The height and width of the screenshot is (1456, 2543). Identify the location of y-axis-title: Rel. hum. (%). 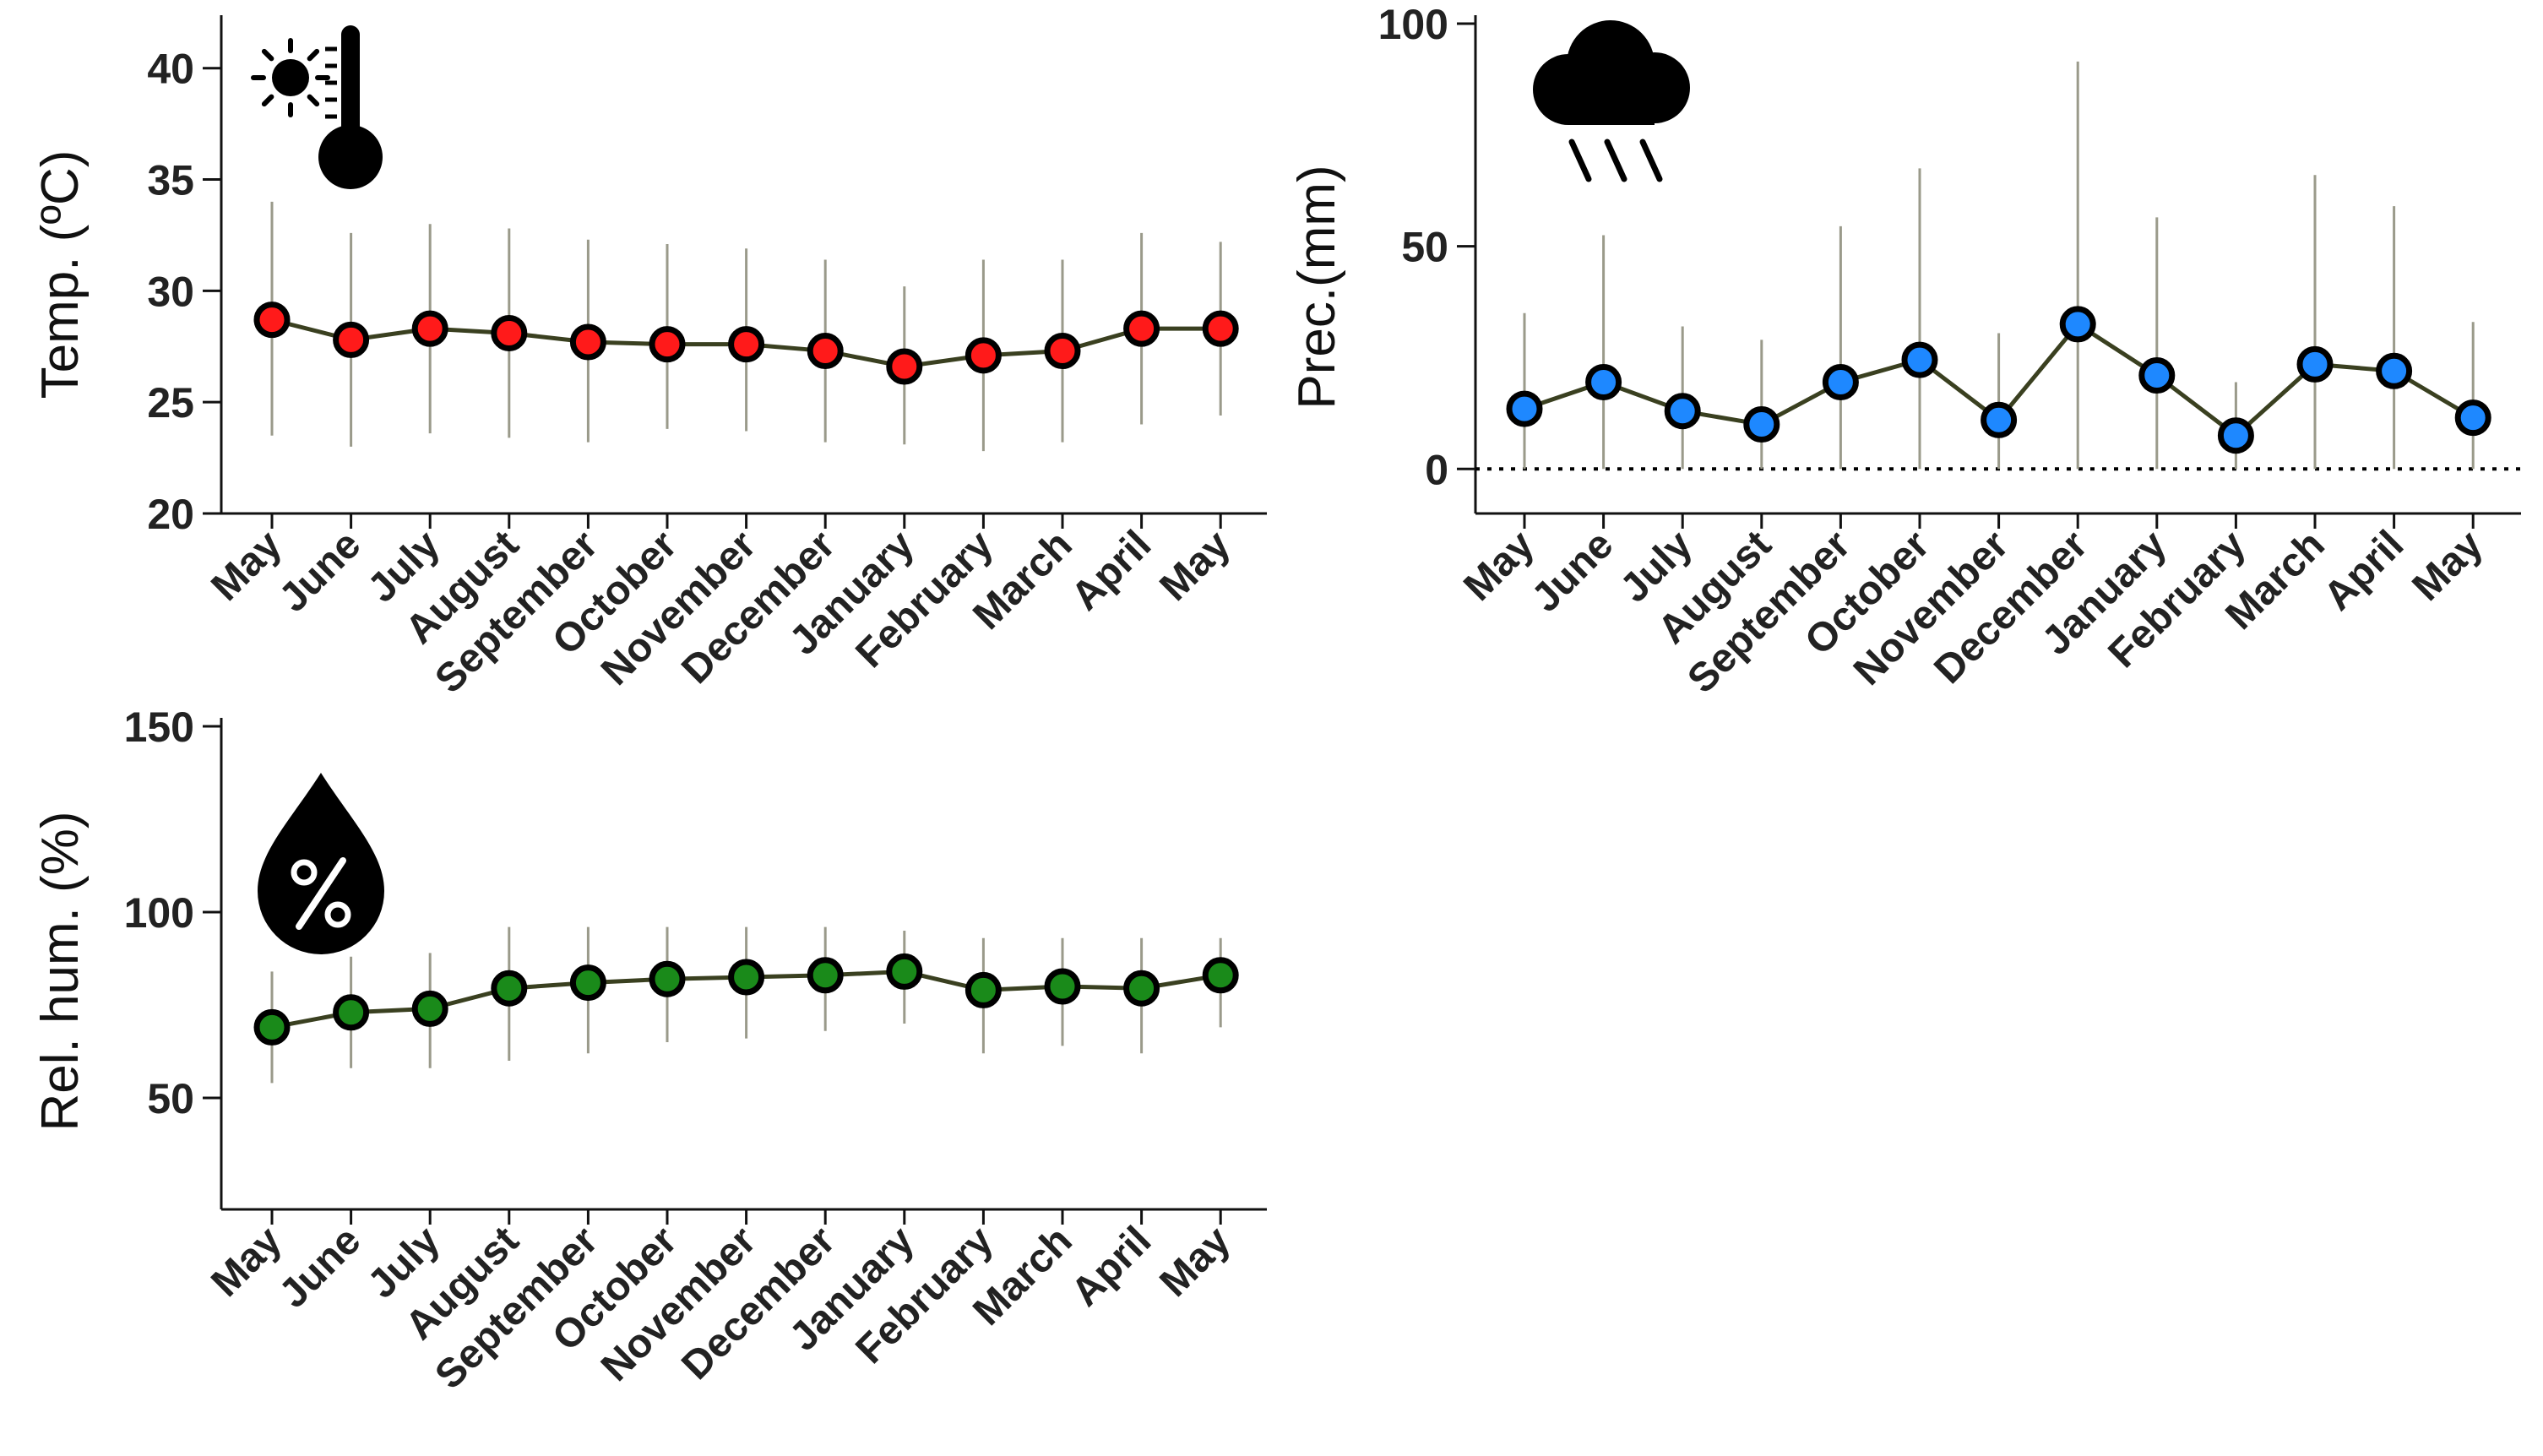
(60, 972).